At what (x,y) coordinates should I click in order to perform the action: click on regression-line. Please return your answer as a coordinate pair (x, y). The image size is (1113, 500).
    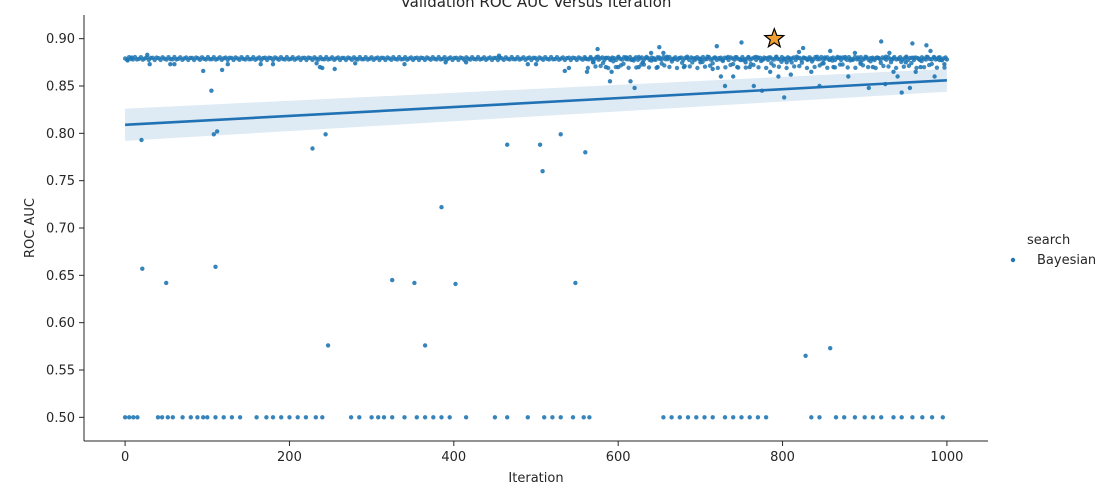
    Looking at the image, I should click on (536, 103).